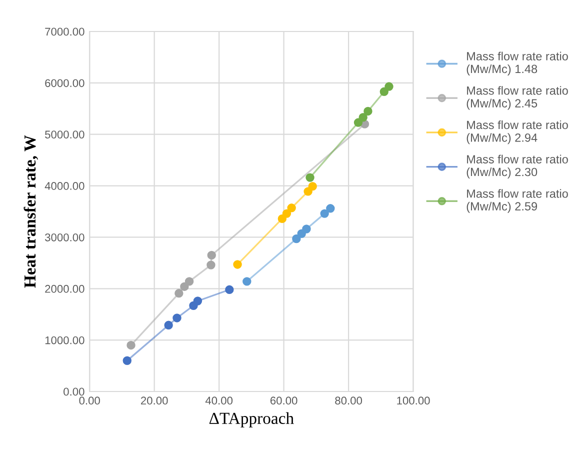  Describe the element at coordinates (64, 32) in the screenshot. I see `y-tick-label: 7000.00` at that location.